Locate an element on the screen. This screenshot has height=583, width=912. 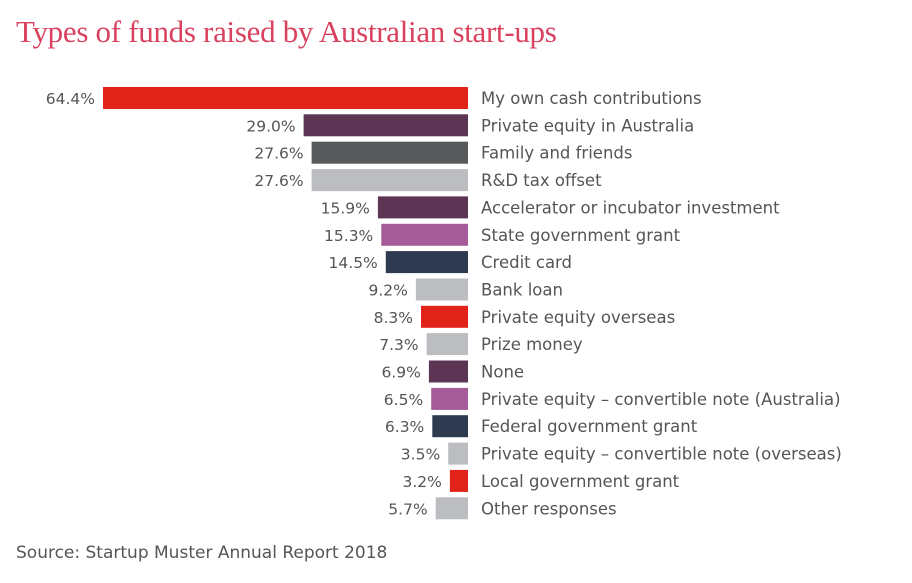
value-label: 8.3% is located at coordinates (393, 318).